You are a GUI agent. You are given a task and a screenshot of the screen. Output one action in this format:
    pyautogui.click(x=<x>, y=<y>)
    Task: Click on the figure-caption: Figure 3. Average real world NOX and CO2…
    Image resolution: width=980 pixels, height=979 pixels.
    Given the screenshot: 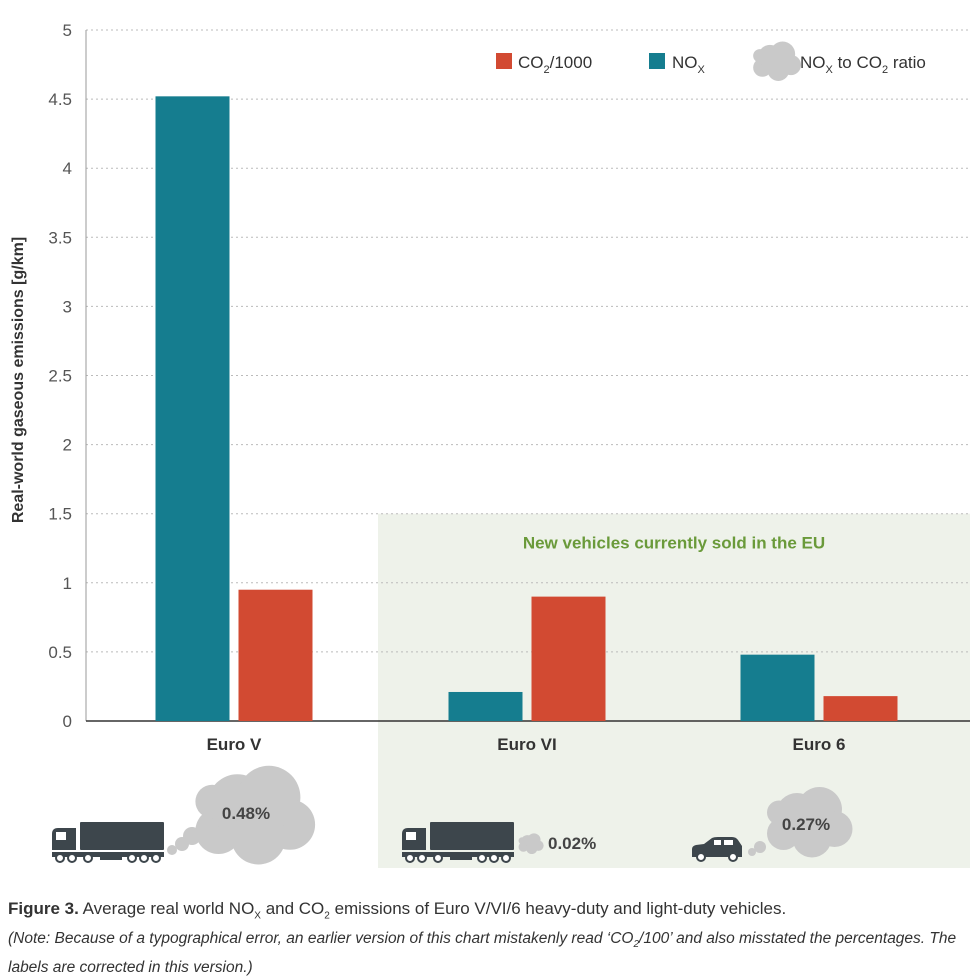 What is the action you would take?
    pyautogui.click(x=491, y=938)
    